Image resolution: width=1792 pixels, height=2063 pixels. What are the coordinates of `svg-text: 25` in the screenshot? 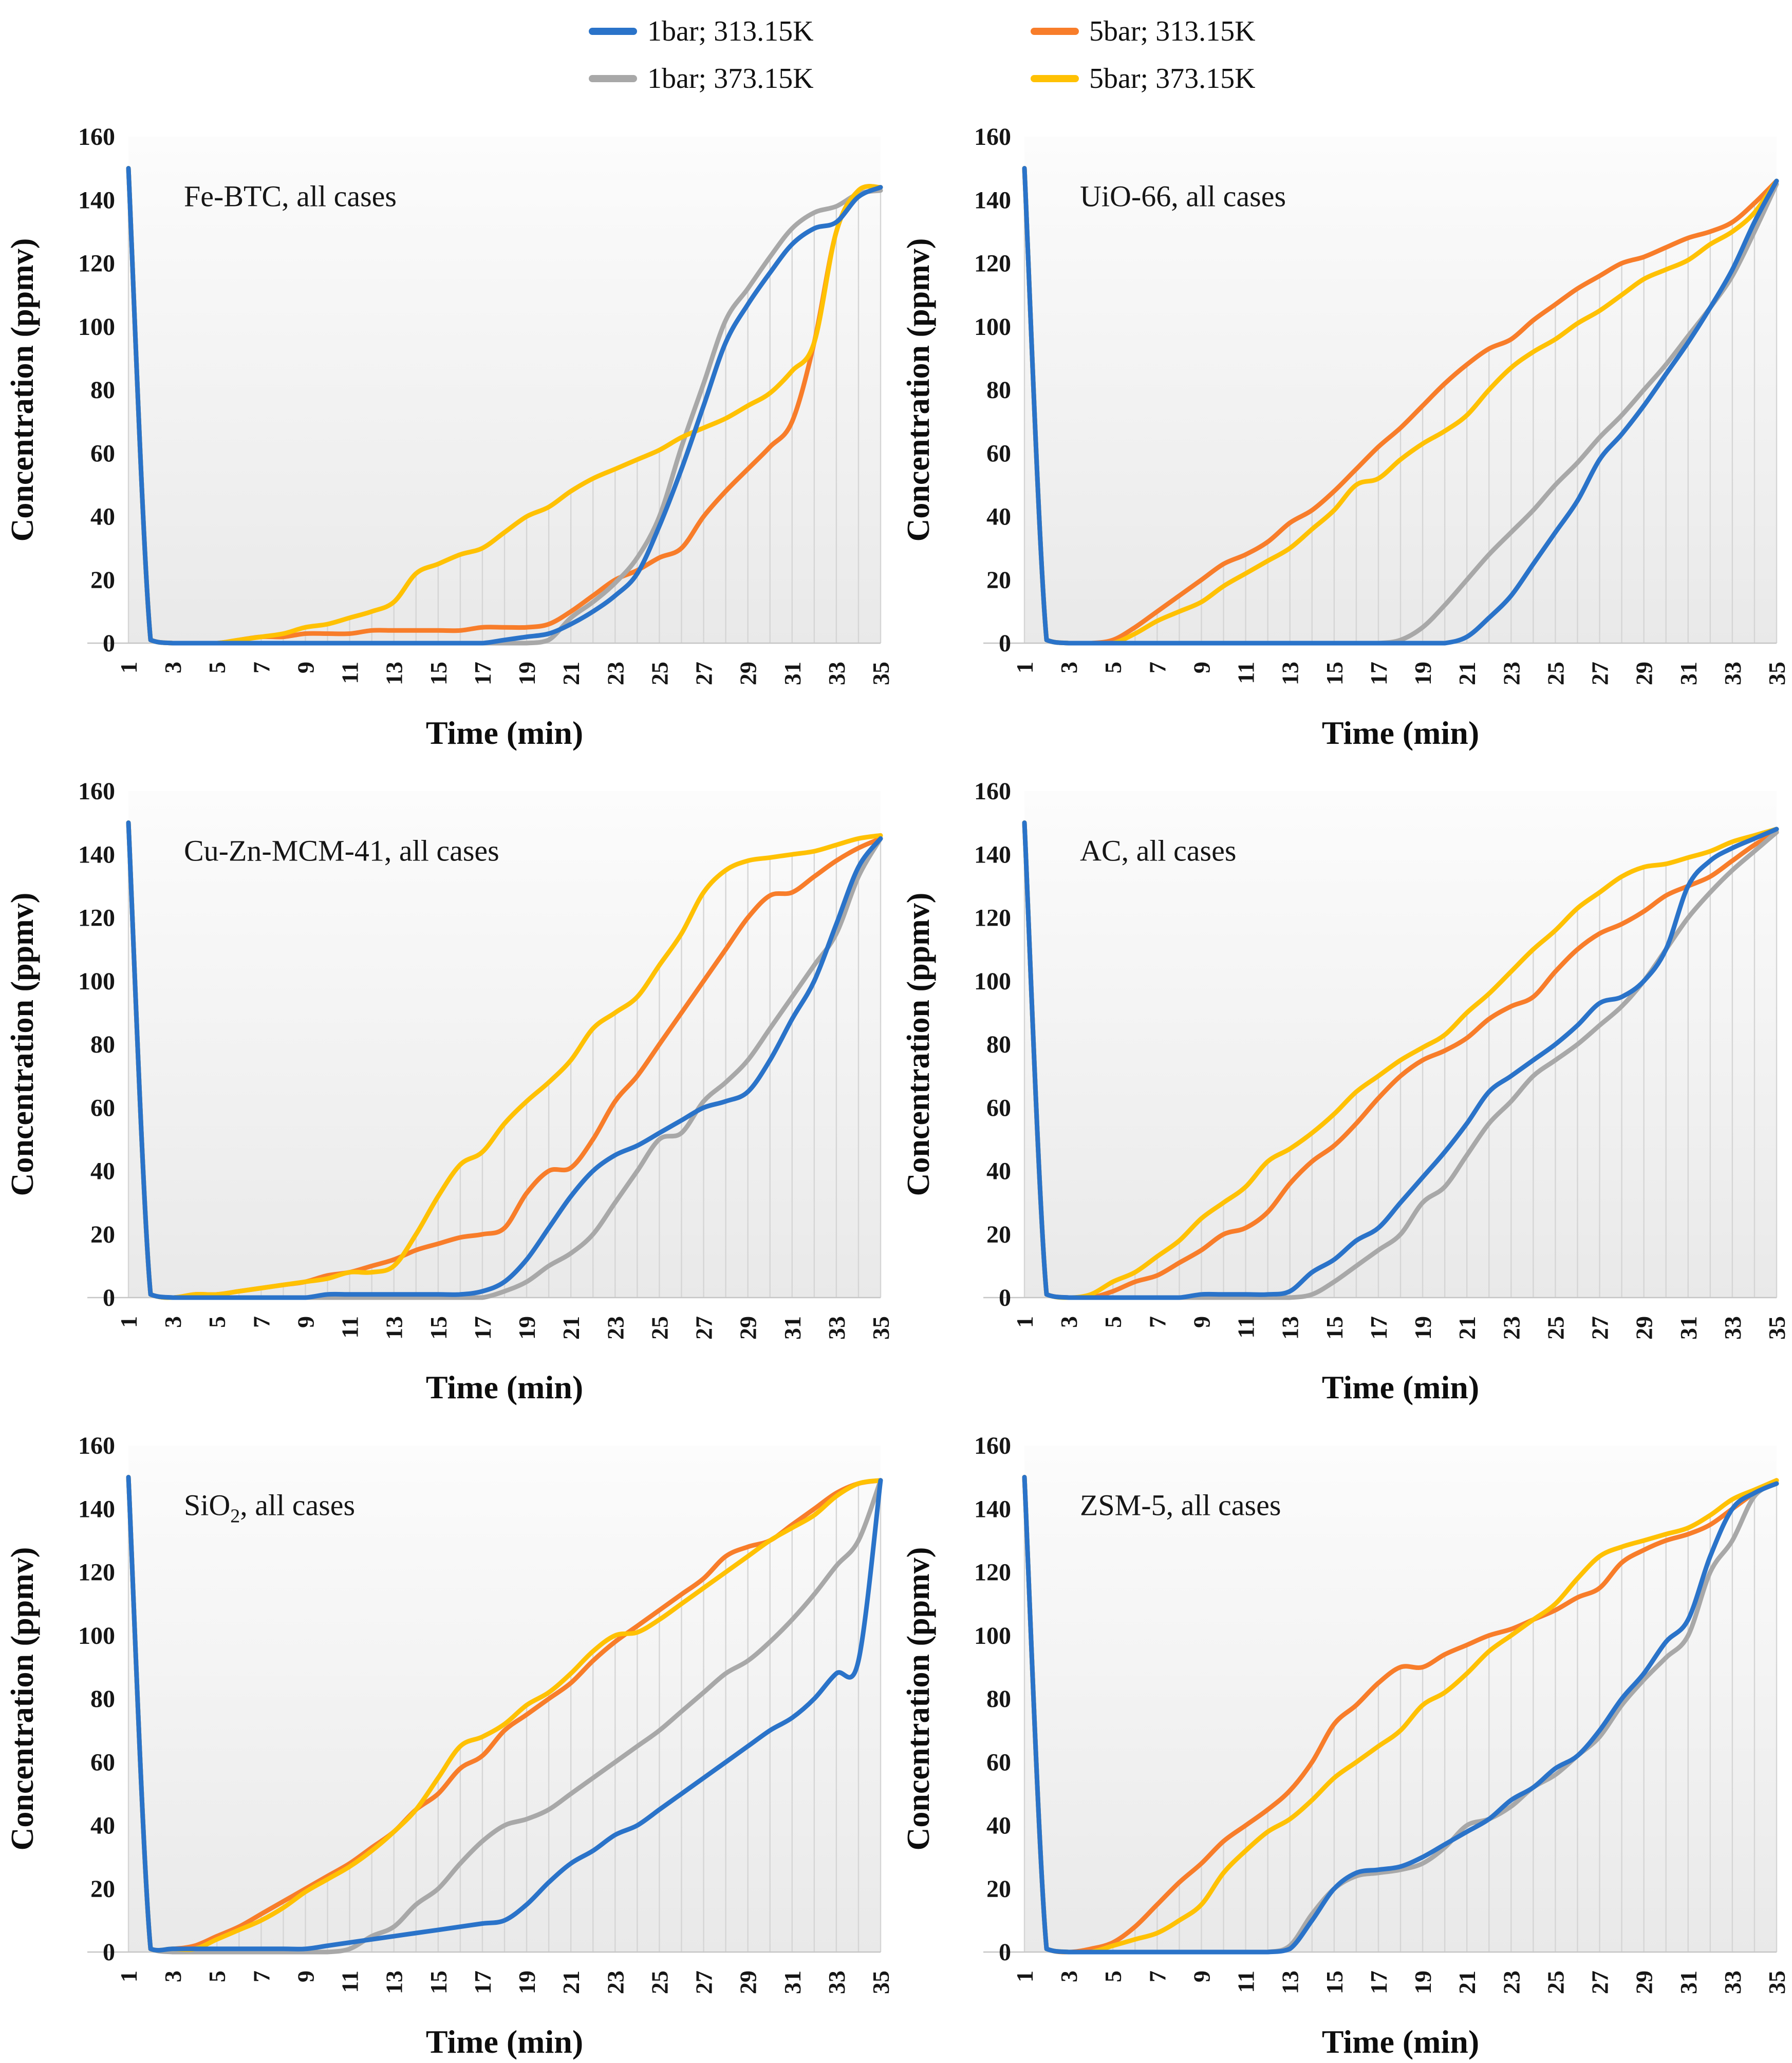 It's located at (659, 1983).